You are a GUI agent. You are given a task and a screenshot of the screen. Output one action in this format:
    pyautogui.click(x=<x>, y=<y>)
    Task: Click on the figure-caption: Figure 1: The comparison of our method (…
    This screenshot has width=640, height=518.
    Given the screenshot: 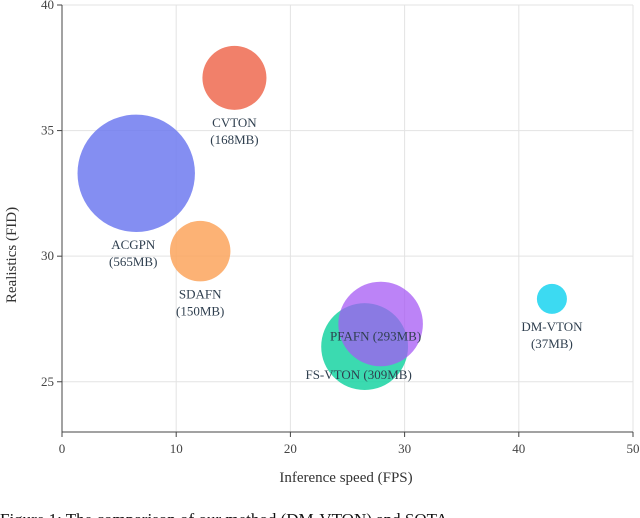 What is the action you would take?
    pyautogui.click(x=224, y=514)
    